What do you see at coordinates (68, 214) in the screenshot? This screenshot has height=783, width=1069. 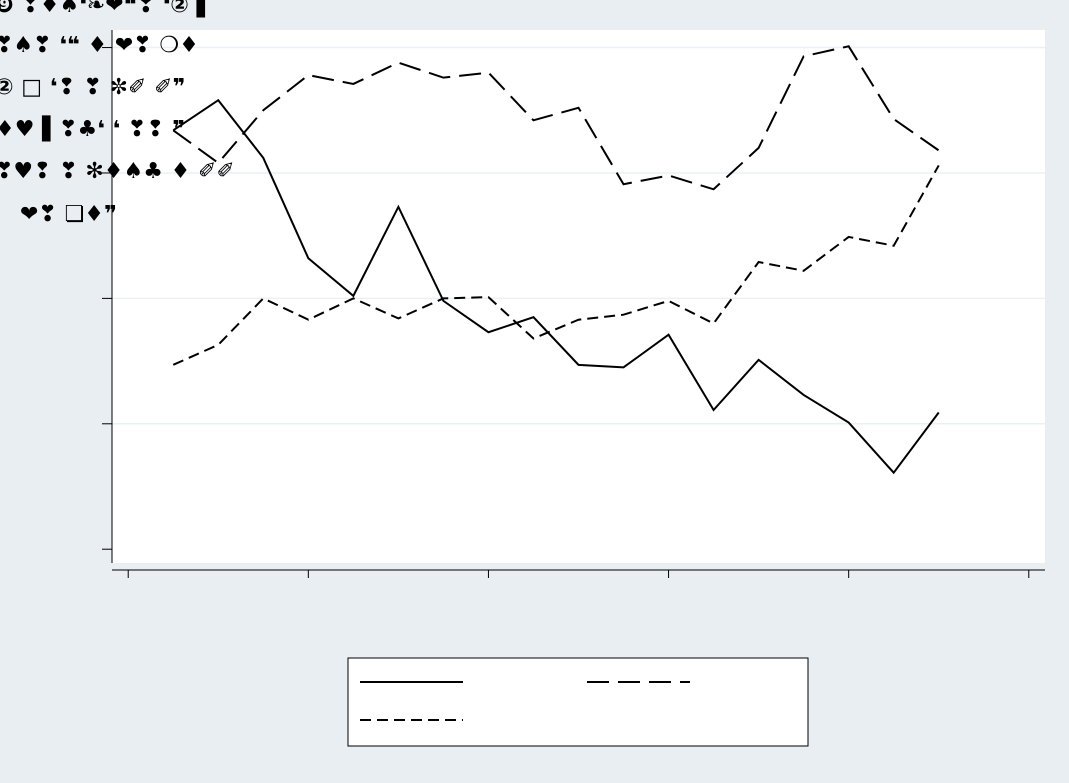 I see `annotation: ❤❣ ❏♦❞` at bounding box center [68, 214].